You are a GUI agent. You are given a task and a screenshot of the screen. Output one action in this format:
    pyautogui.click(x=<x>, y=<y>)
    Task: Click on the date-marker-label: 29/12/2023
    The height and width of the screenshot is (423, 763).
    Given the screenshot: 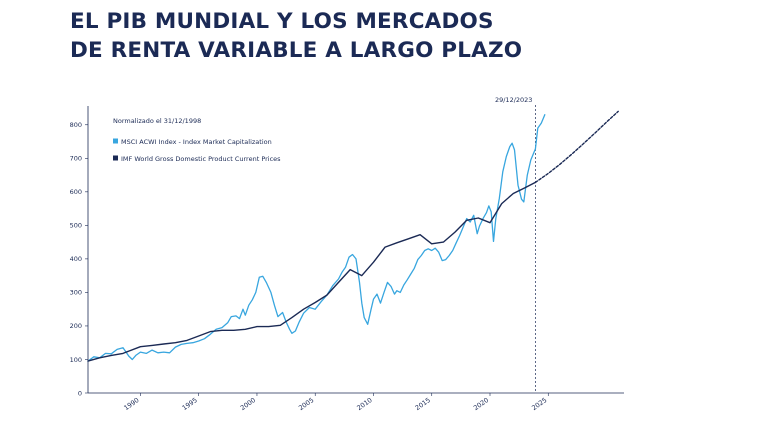 What is the action you would take?
    pyautogui.click(x=513, y=100)
    